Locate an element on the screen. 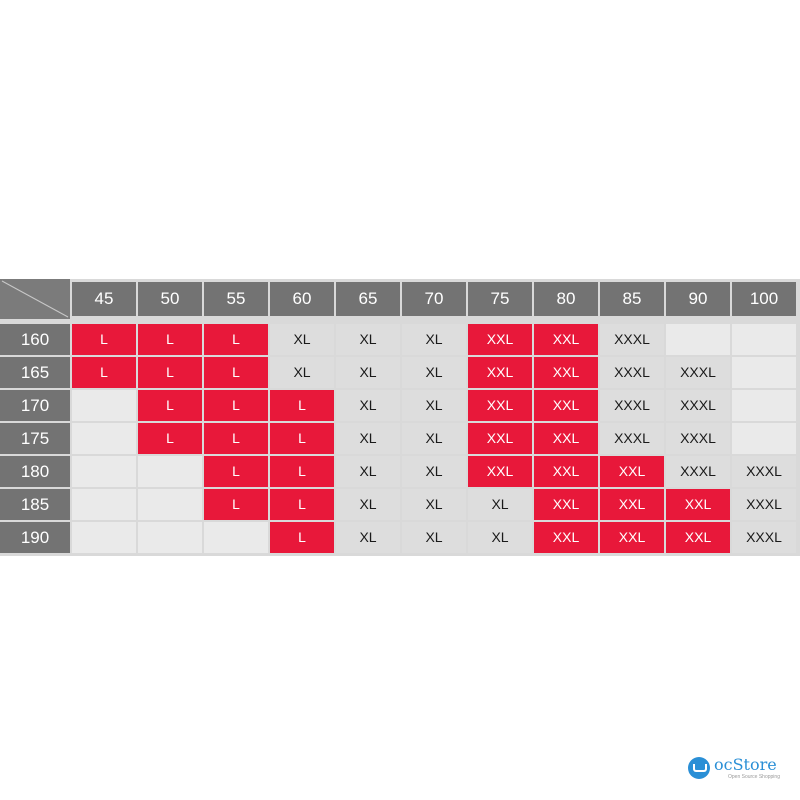 The width and height of the screenshot is (800, 800). weight-header: 100 is located at coordinates (764, 299).